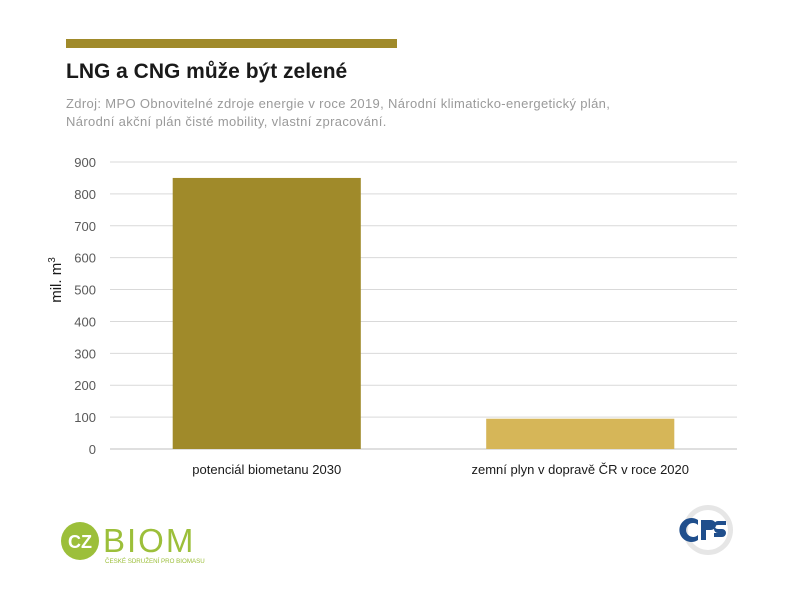 This screenshot has width=800, height=600. What do you see at coordinates (85, 194) in the screenshot?
I see `y-tick-label: 800` at bounding box center [85, 194].